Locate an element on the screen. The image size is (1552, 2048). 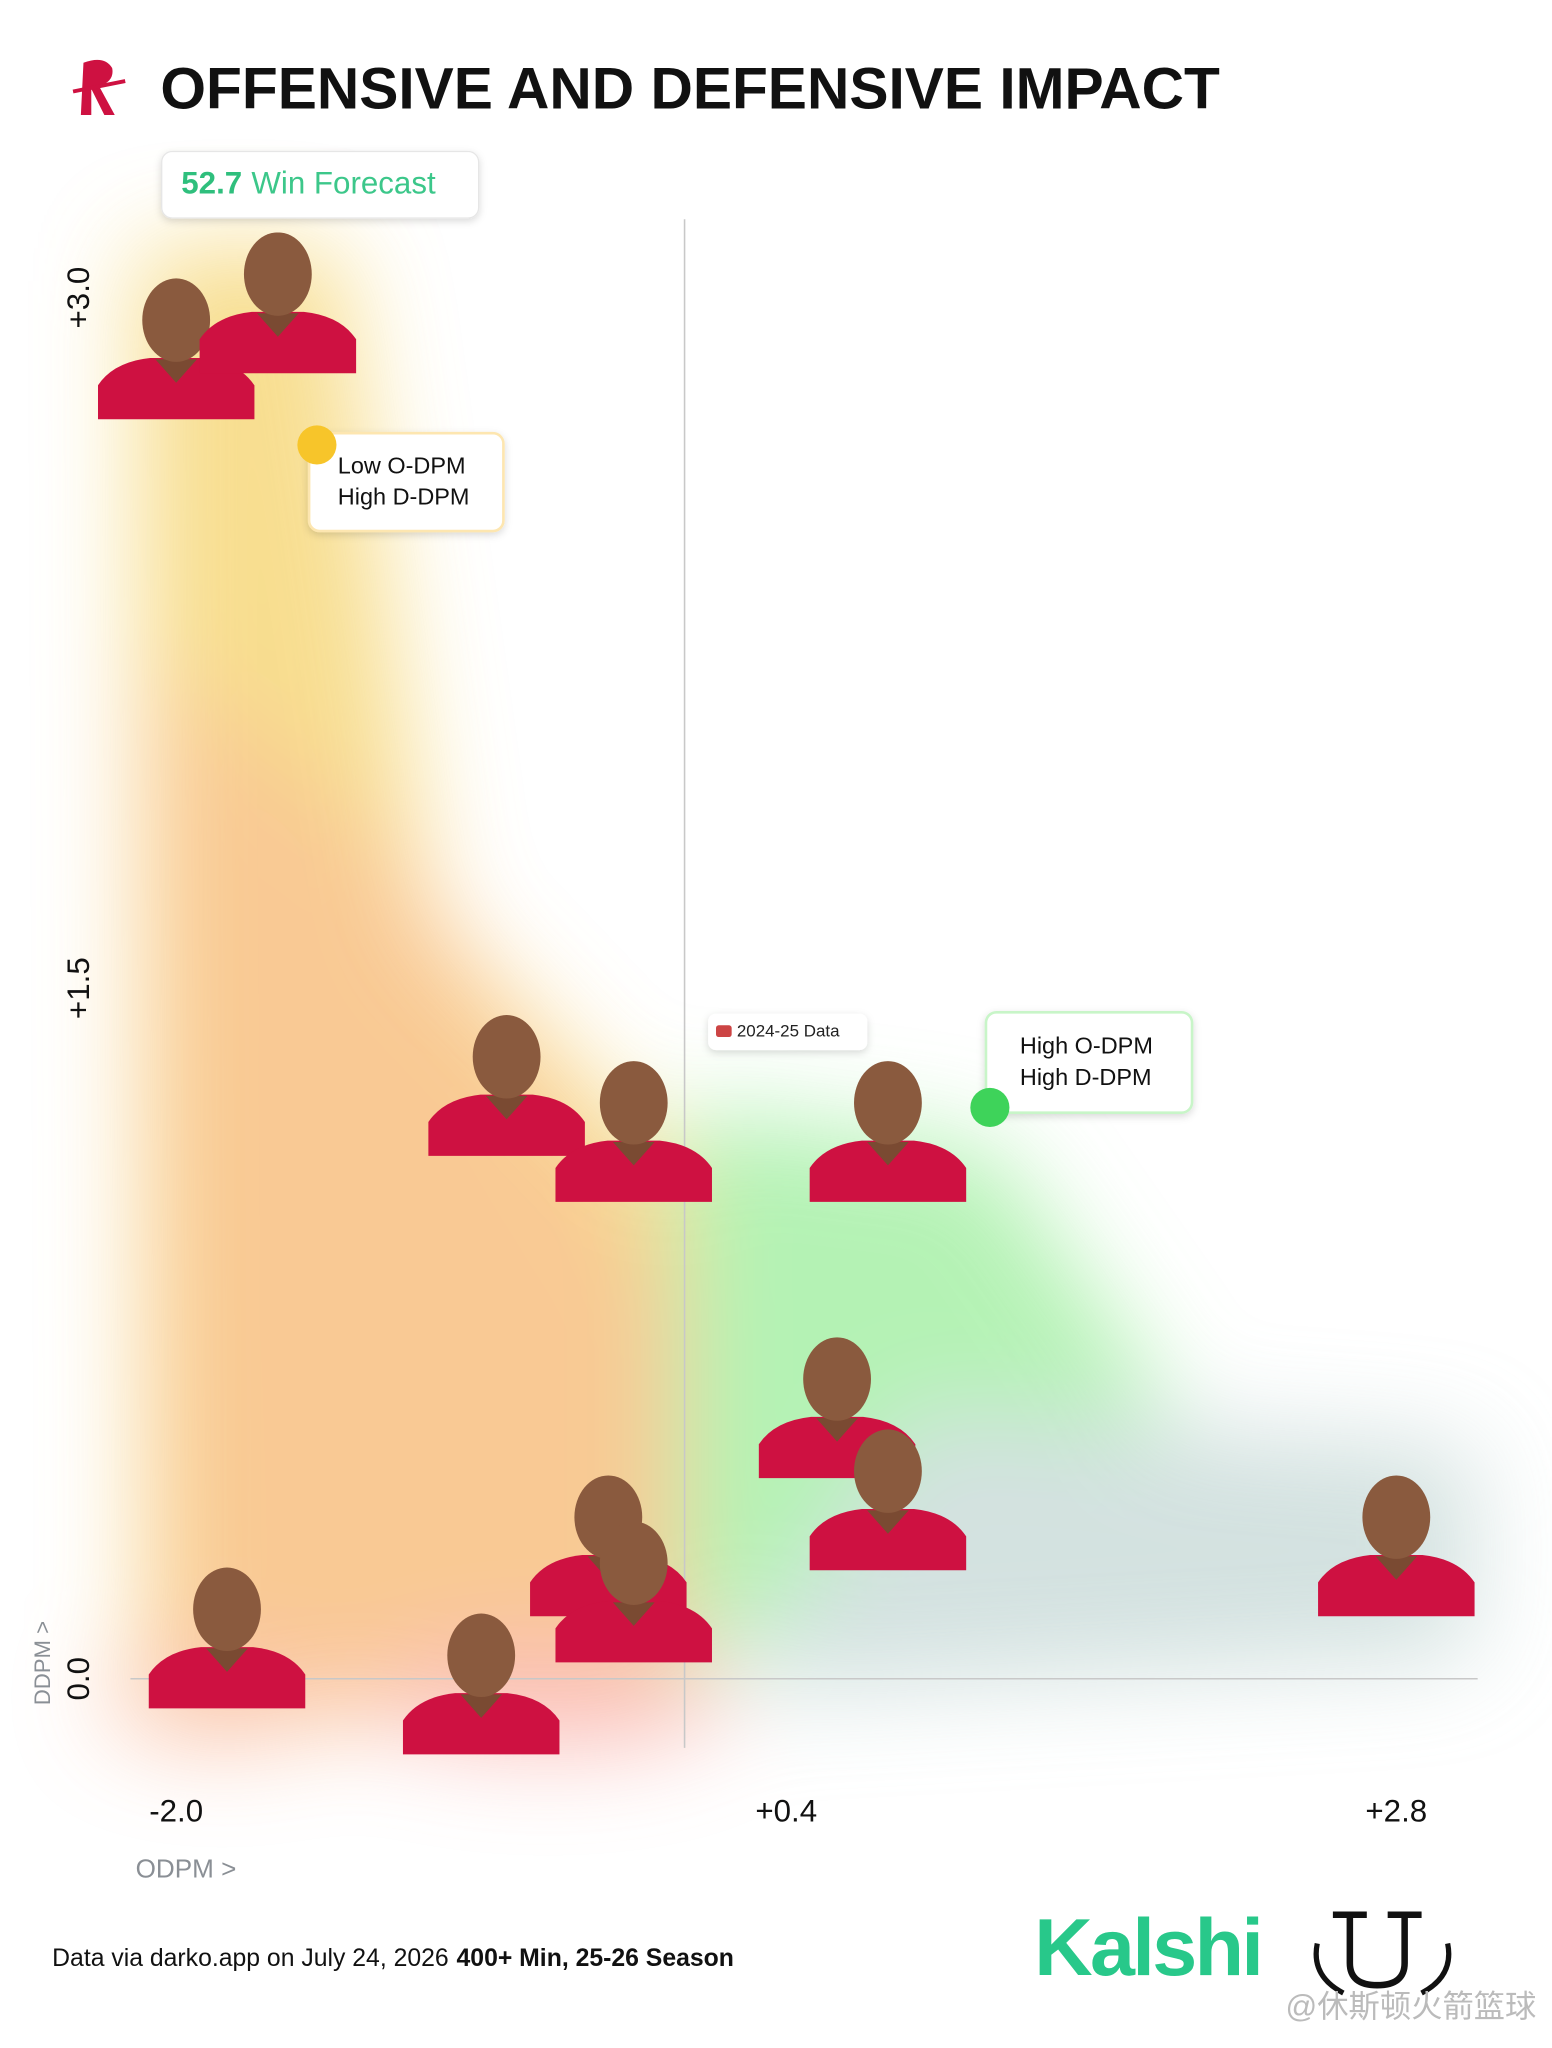
annotation: Low O-DPM High D-DPM is located at coordinates (401, 479).